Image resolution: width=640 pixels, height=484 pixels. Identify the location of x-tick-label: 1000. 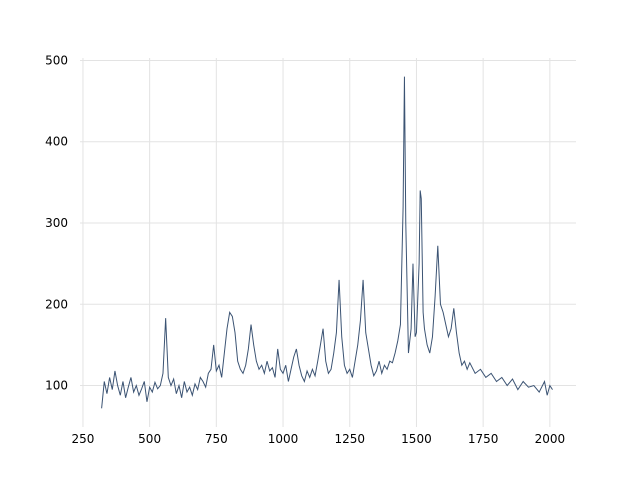
(283, 439).